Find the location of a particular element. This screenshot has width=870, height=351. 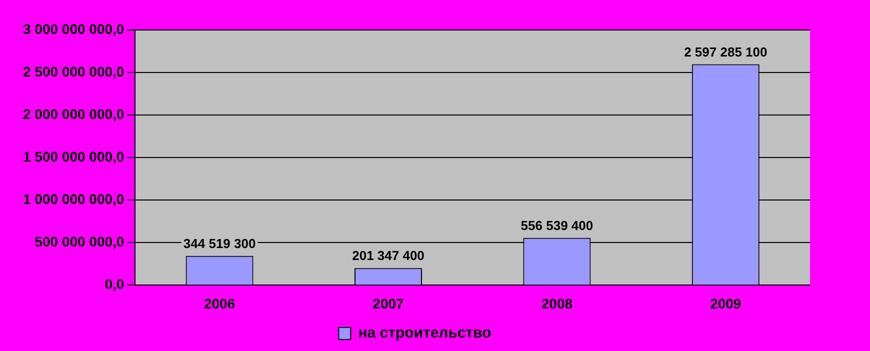

y-tick-label: 1 500 000 000,0 is located at coordinates (73, 156).